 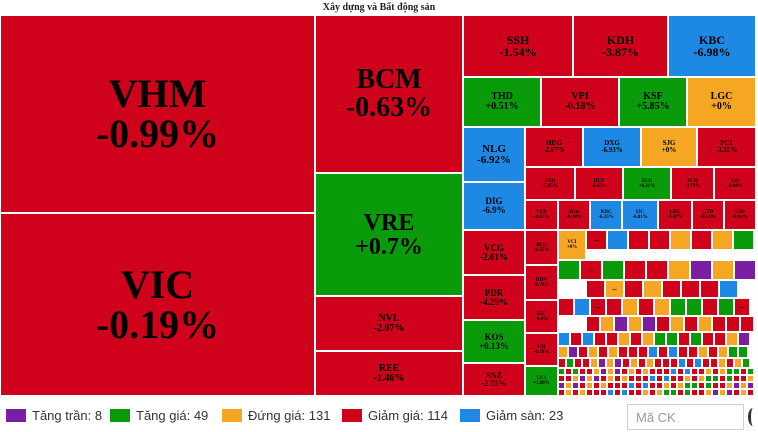 I want to click on tile-sjs: SJS -0.94%, so click(x=735, y=183).